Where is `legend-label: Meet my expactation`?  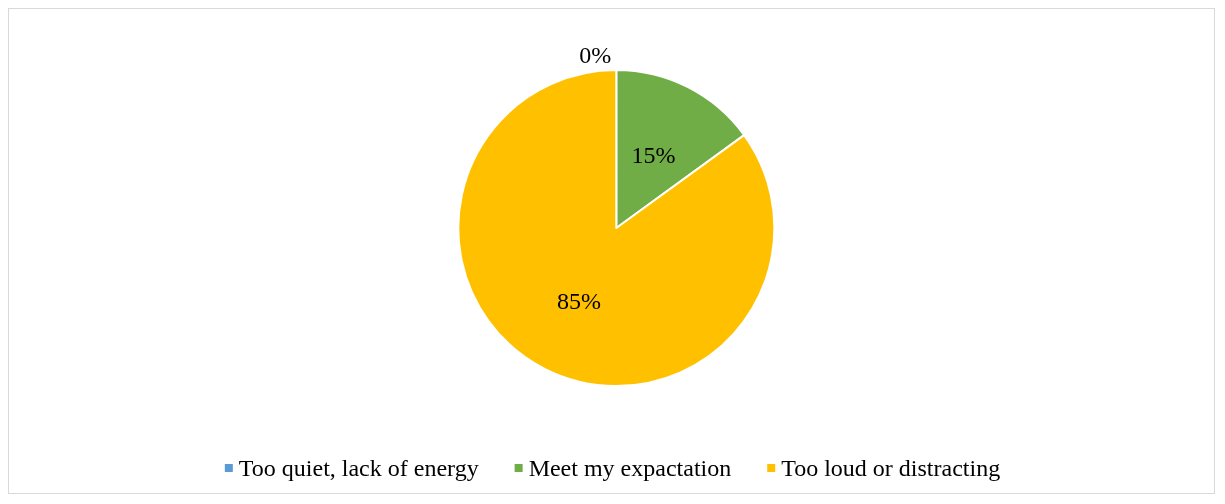
legend-label: Meet my expactation is located at coordinates (630, 468).